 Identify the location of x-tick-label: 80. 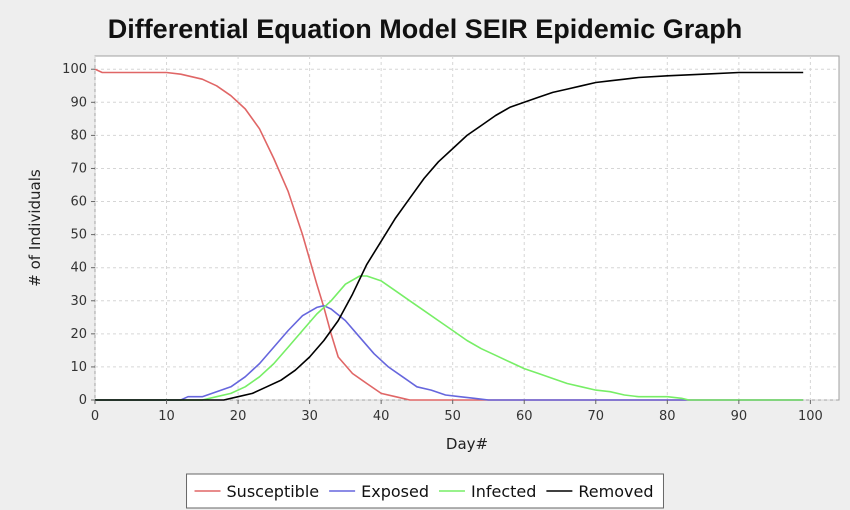
(667, 416).